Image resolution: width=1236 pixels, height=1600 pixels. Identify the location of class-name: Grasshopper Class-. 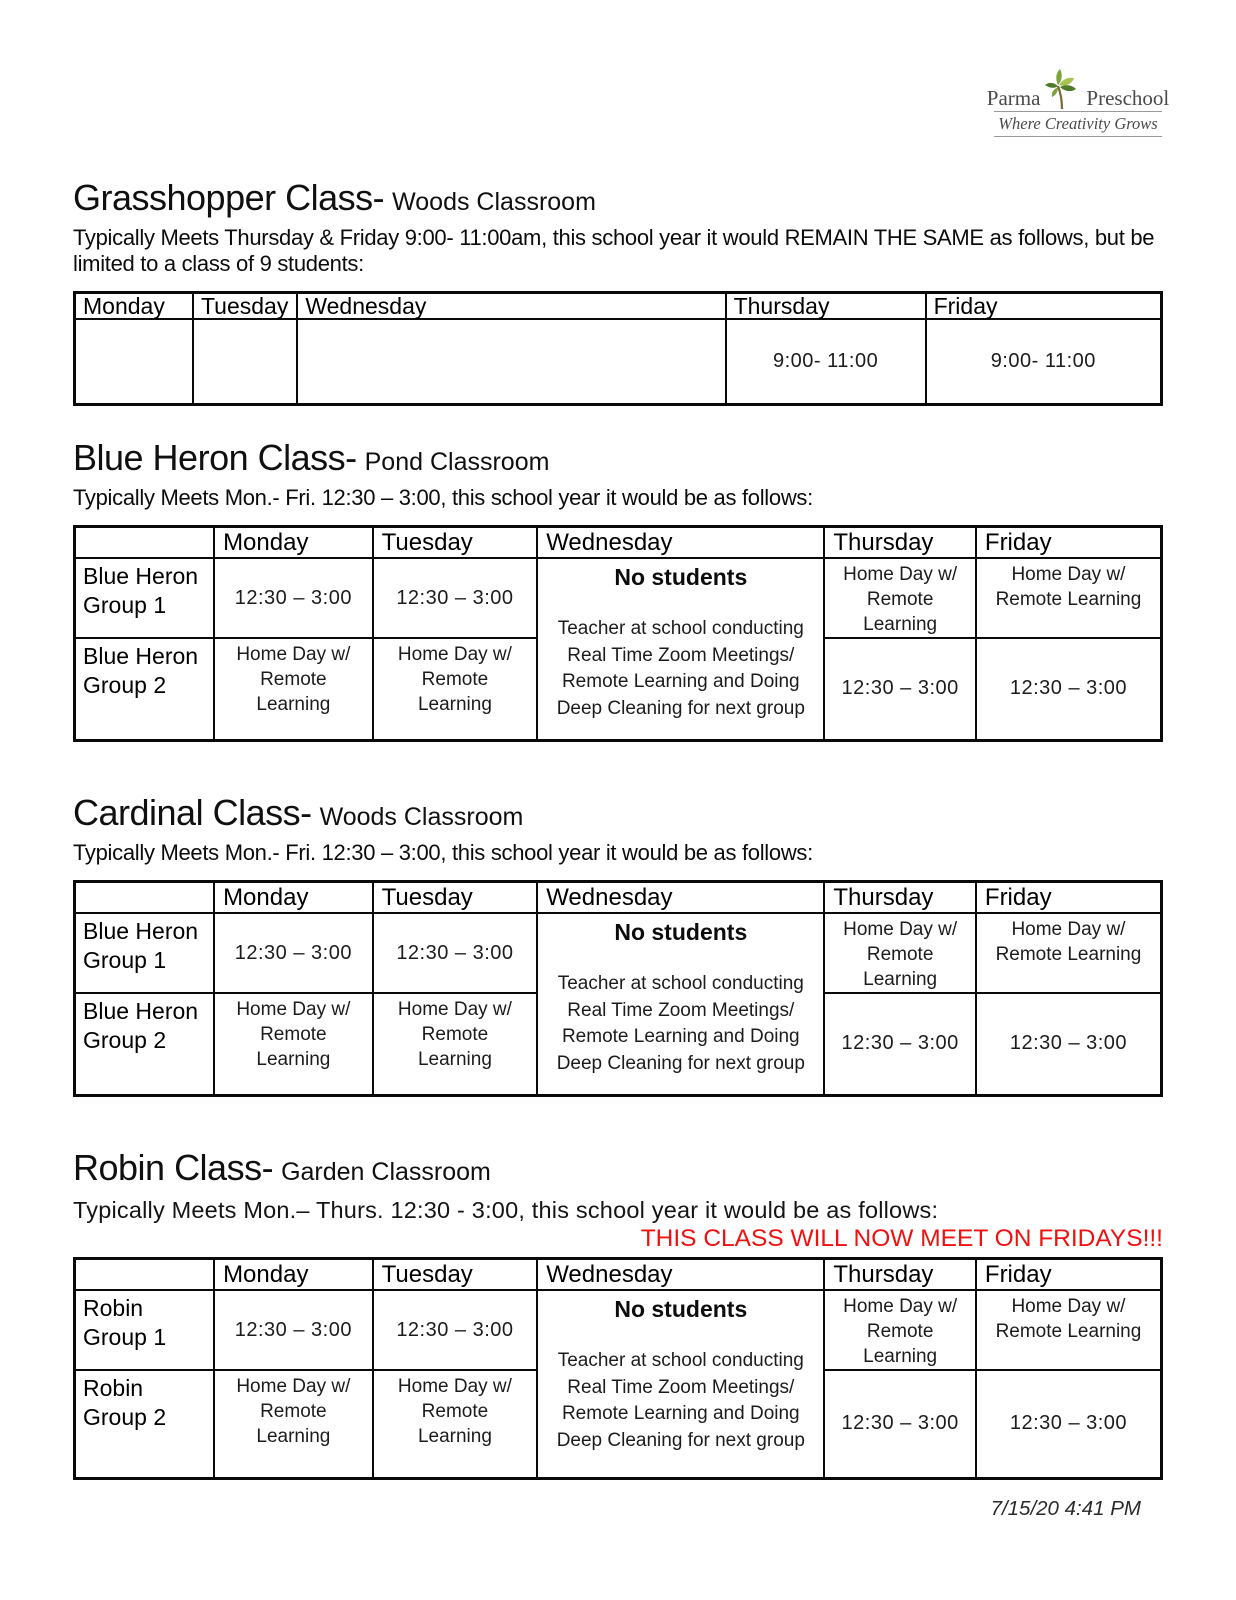
(229, 197).